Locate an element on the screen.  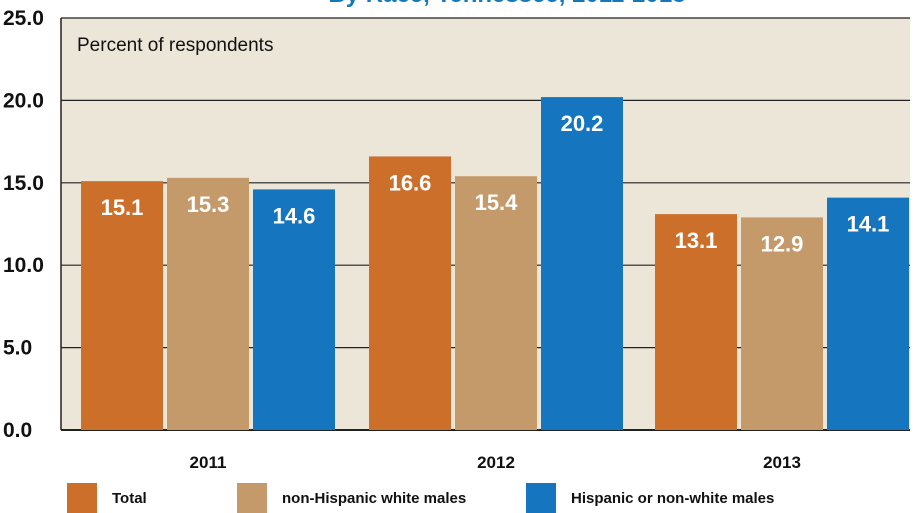
x-axis-categories: 2011 2012 2013 is located at coordinates (495, 462).